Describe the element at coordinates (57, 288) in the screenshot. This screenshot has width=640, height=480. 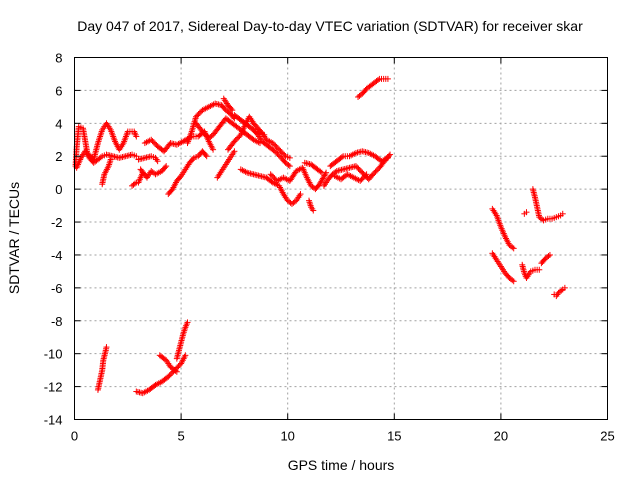
I see `y-tick-label: -6` at that location.